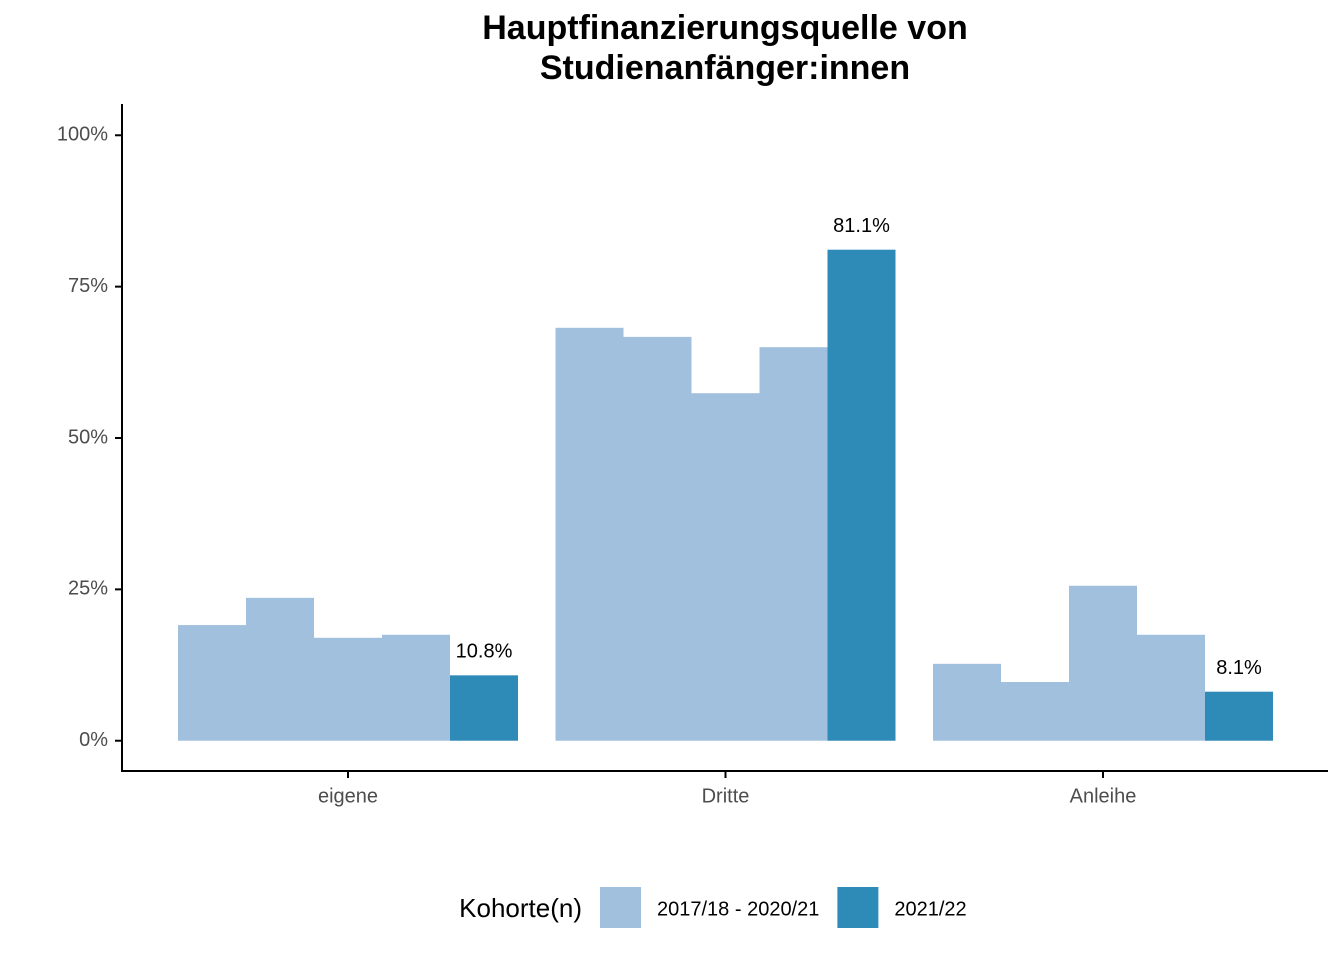  I want to click on x-tick-label: eigene, so click(348, 796).